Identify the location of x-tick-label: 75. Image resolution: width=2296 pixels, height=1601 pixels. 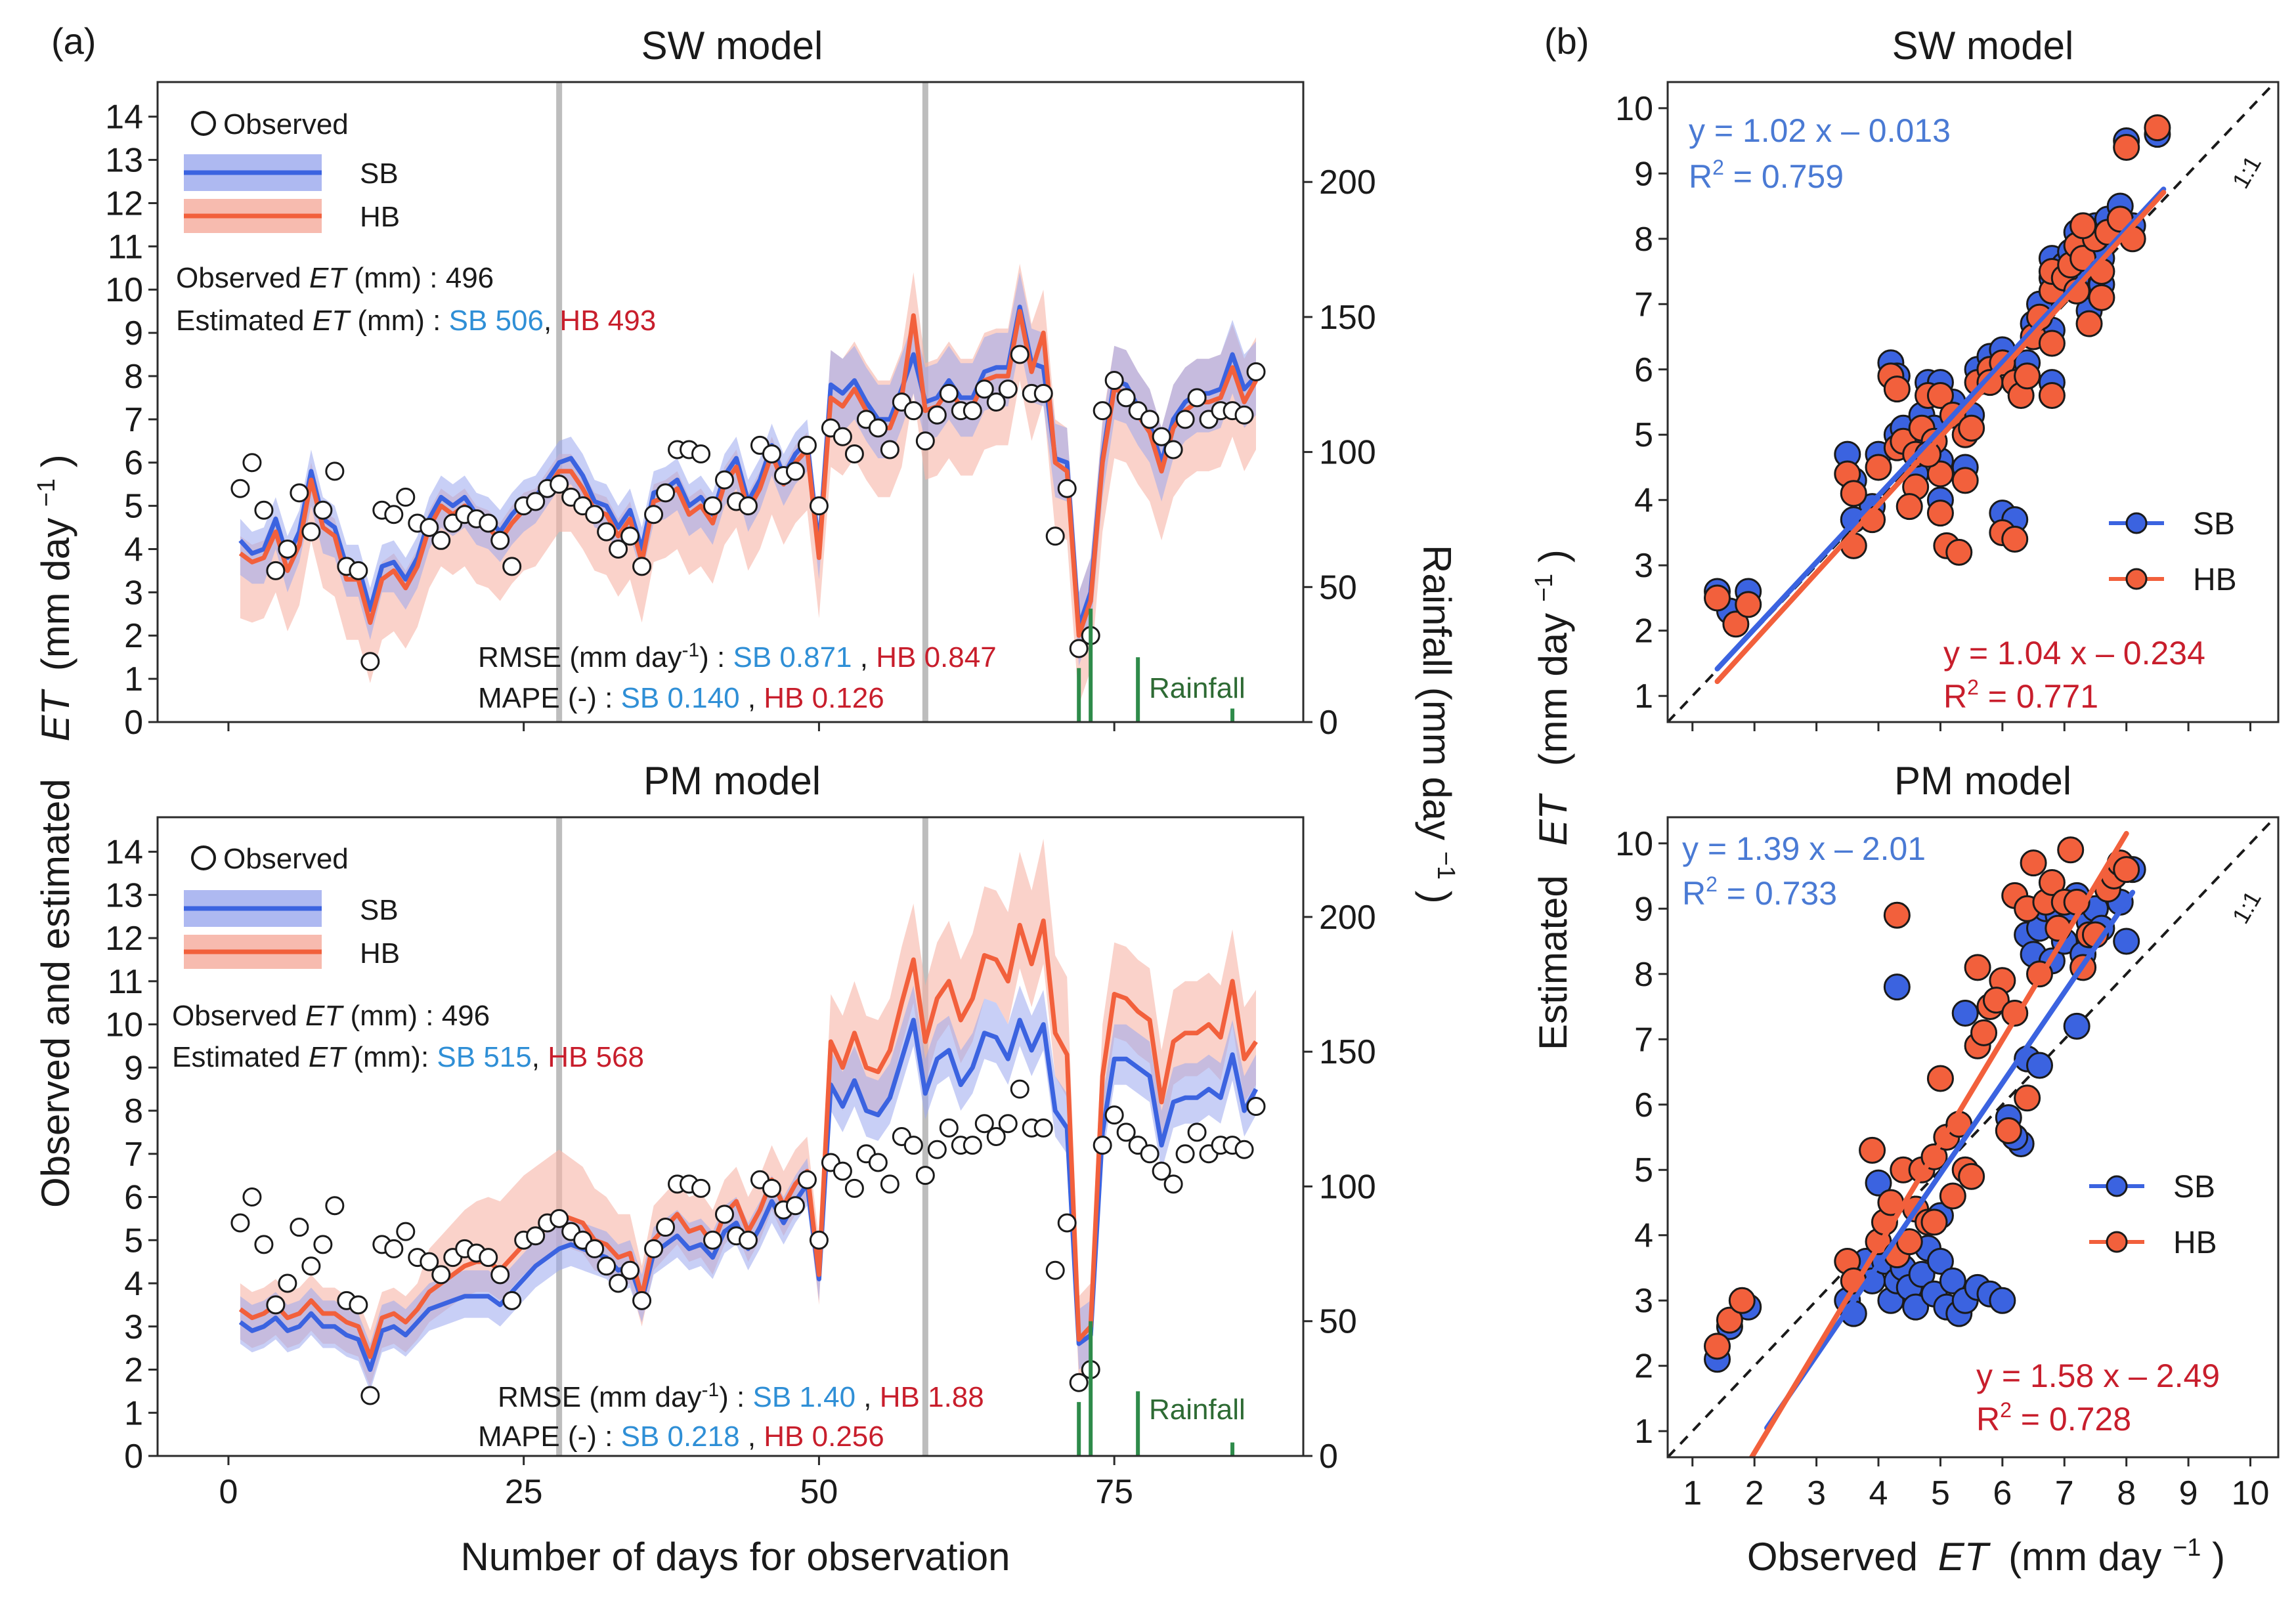
(1114, 1492).